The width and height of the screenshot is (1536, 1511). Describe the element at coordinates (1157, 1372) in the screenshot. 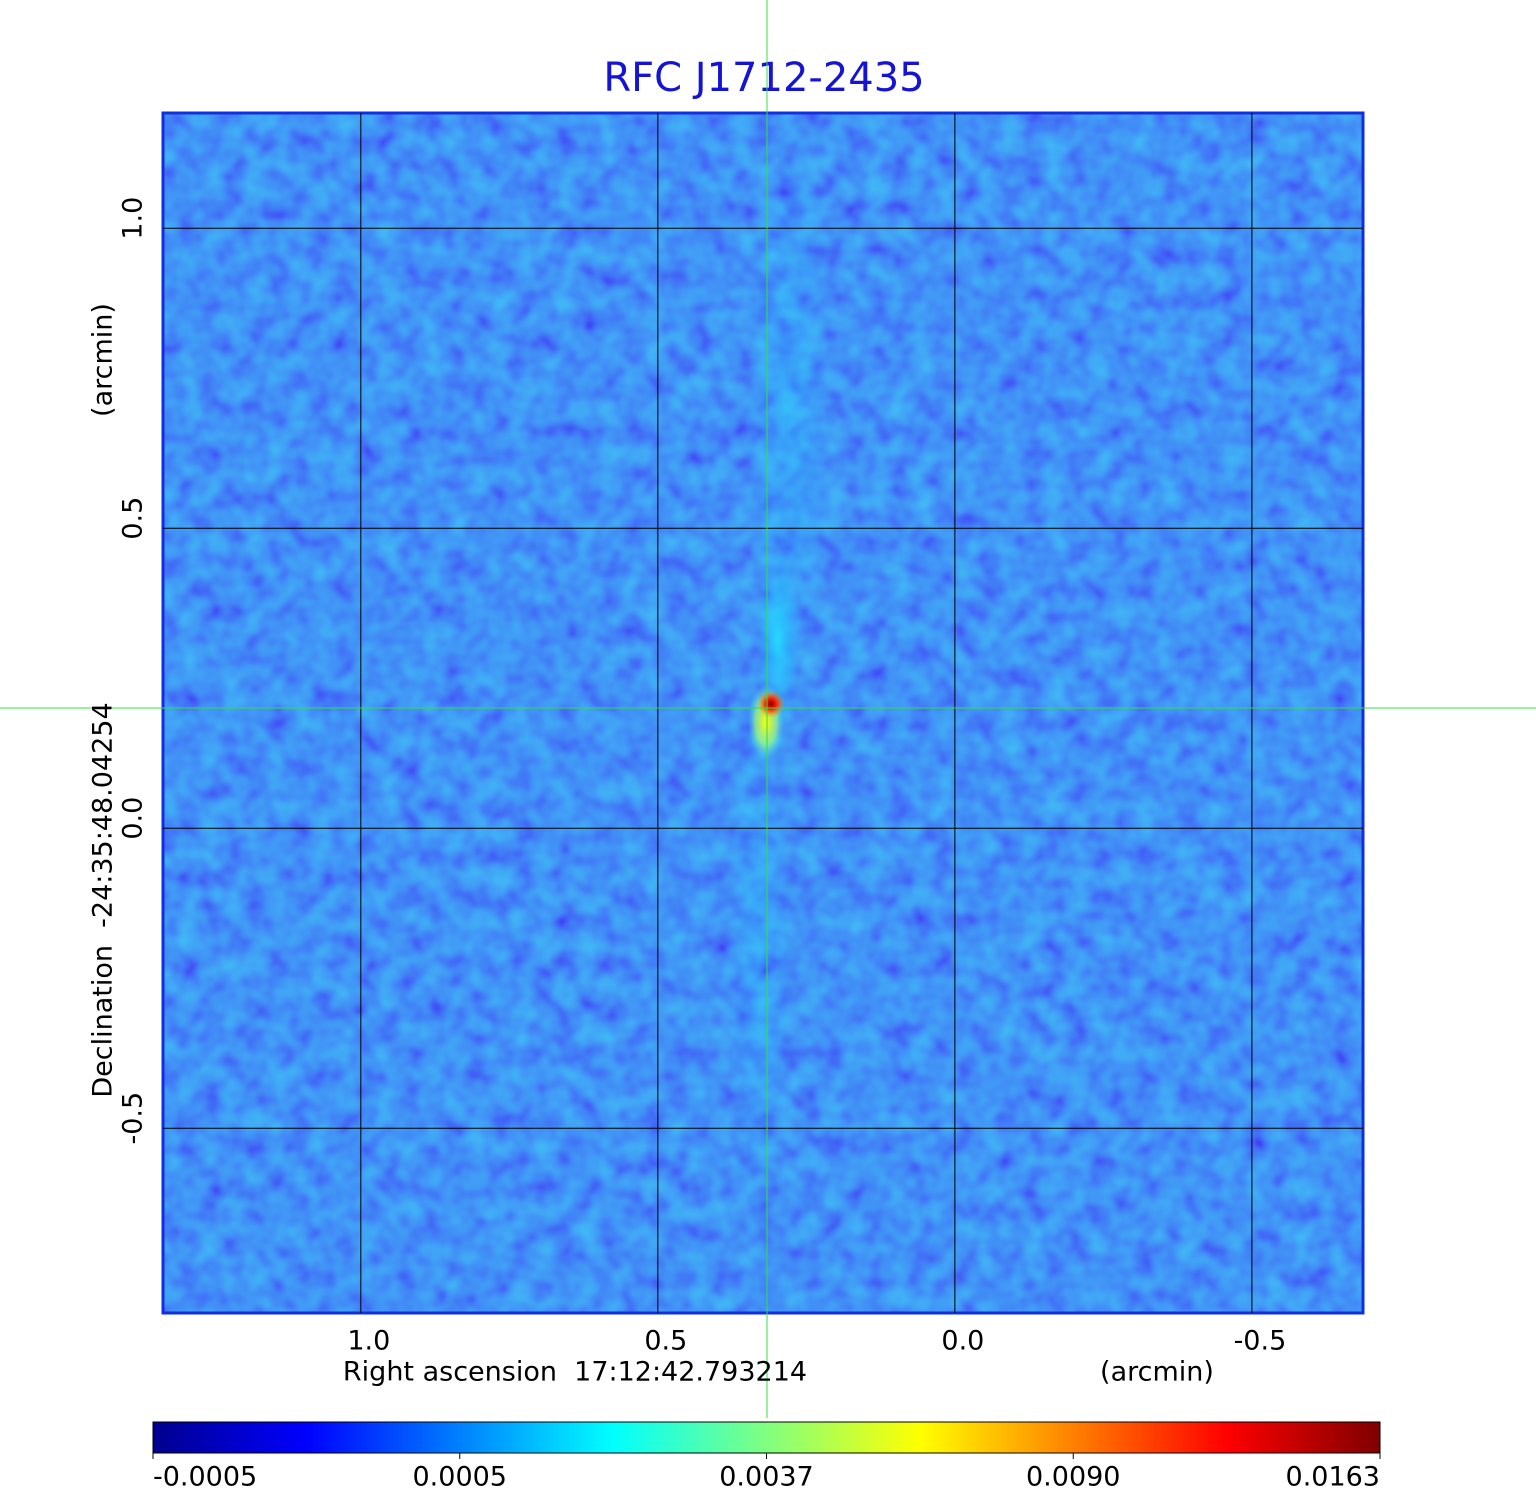

I see `x-axis-unit: (arcmin)` at that location.